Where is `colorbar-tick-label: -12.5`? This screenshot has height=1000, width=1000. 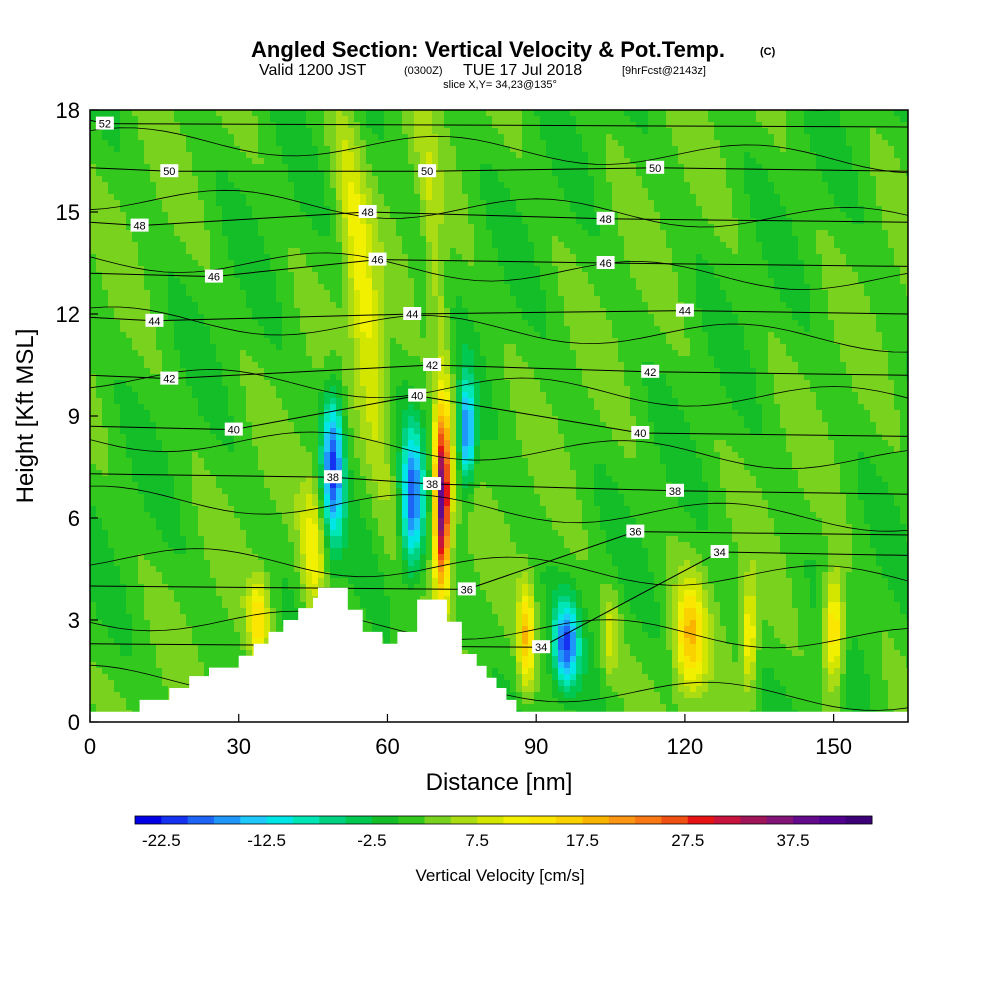 colorbar-tick-label: -12.5 is located at coordinates (266, 840).